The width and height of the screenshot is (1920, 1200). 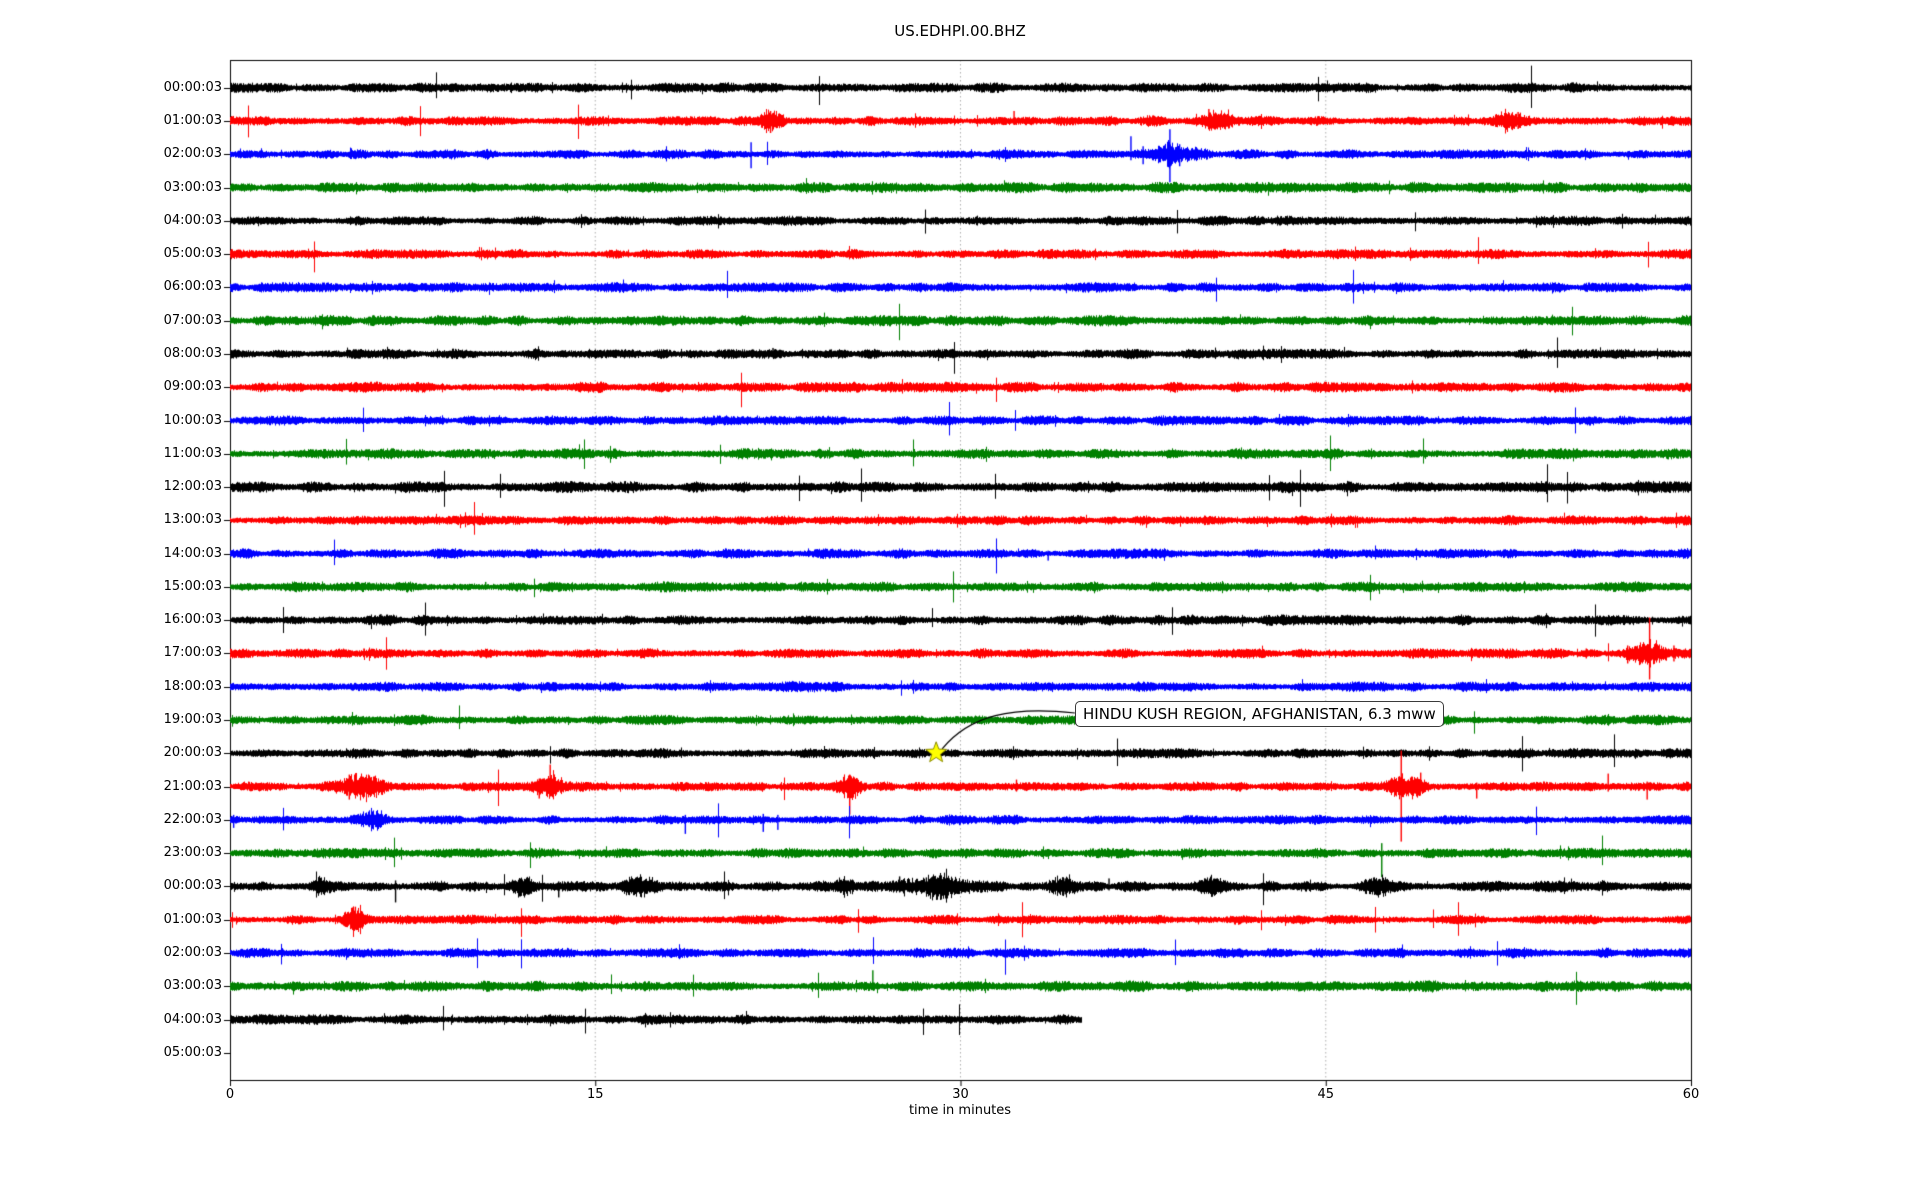 I want to click on row-label: 11:00:03, so click(x=192, y=453).